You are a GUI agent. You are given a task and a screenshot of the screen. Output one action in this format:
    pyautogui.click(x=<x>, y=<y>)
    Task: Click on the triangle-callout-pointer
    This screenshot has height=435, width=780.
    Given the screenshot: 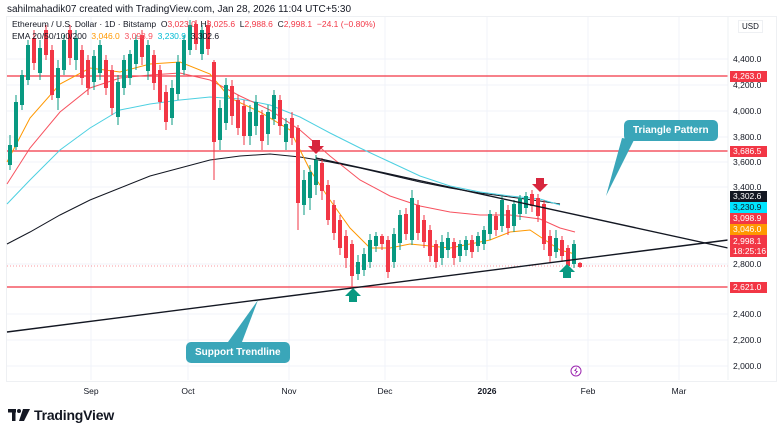 What is the action you would take?
    pyautogui.click(x=620, y=167)
    